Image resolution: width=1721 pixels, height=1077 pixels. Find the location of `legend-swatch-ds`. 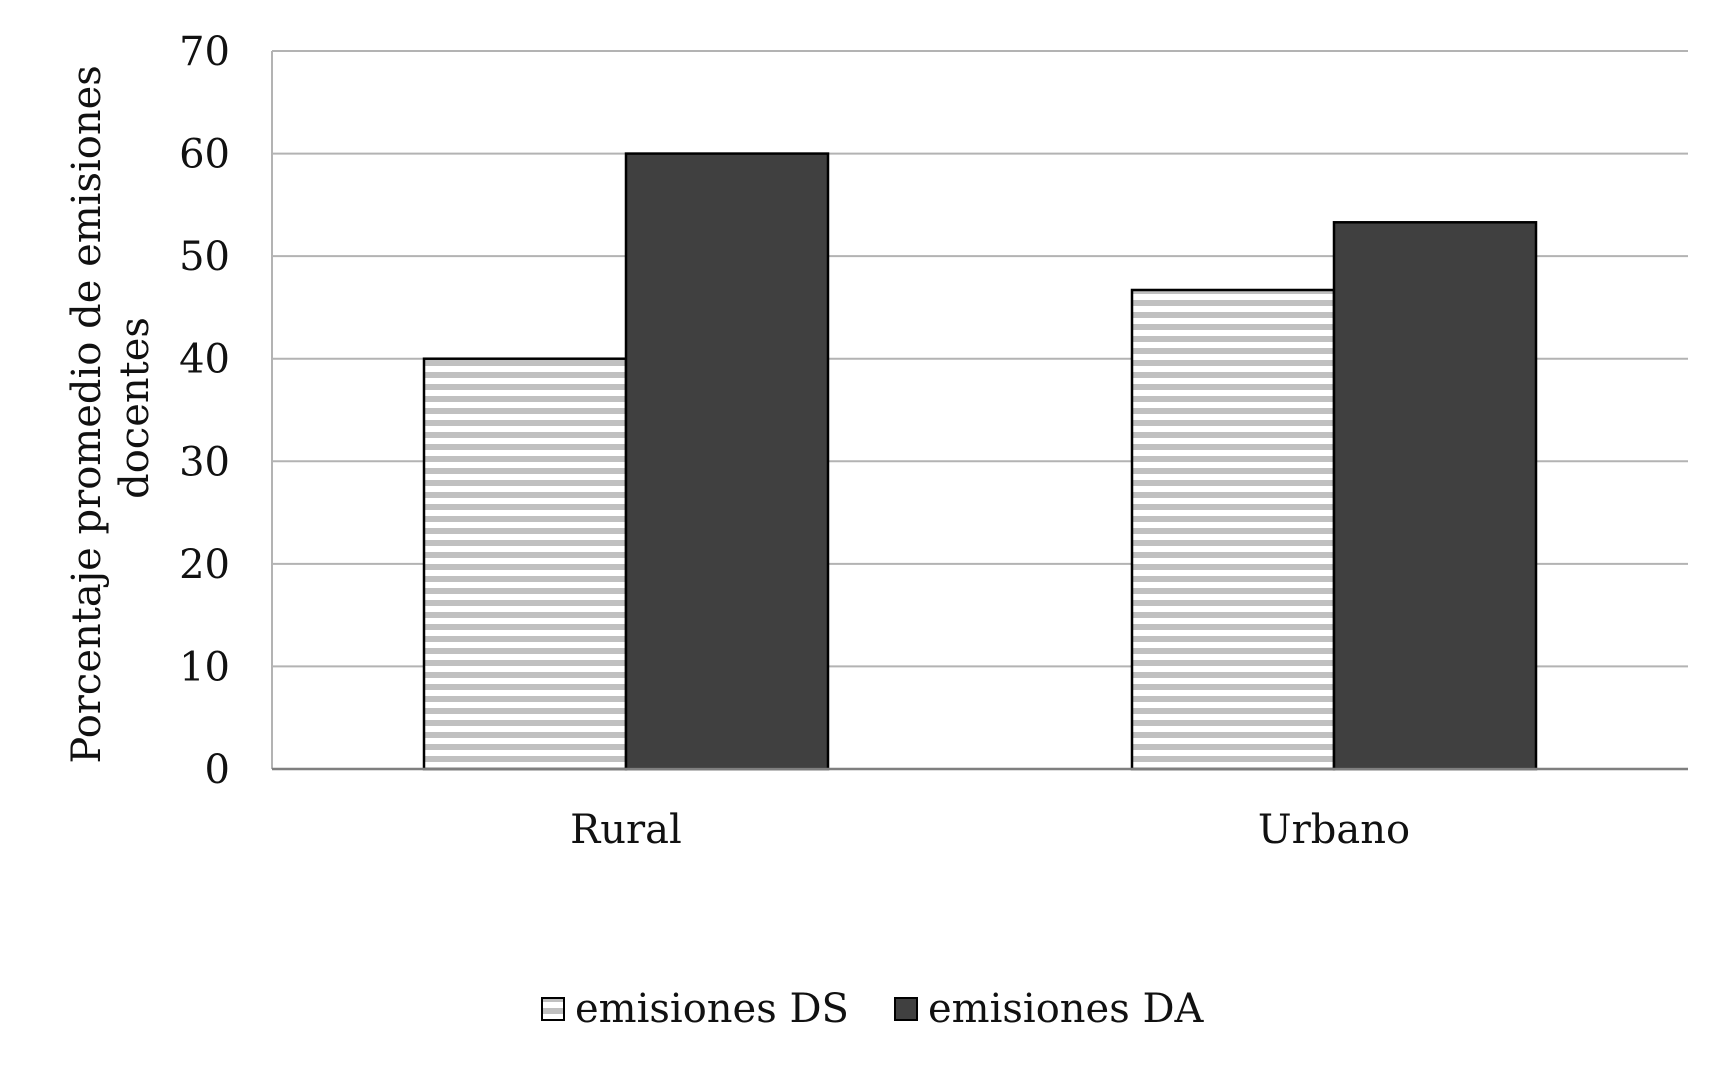

legend-swatch-ds is located at coordinates (553, 1009).